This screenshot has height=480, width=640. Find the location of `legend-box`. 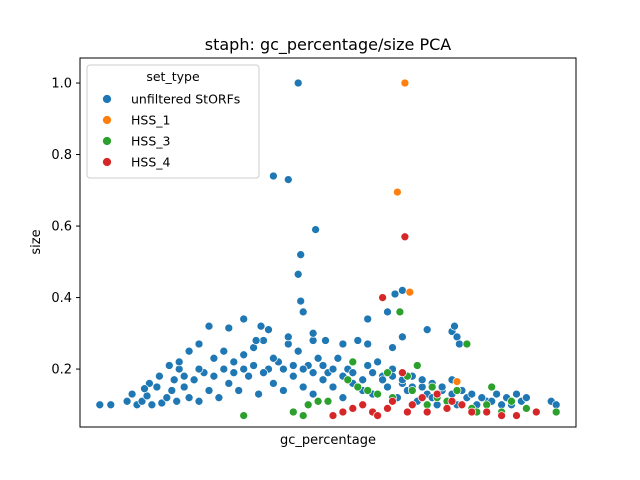

legend-box is located at coordinates (173, 121).